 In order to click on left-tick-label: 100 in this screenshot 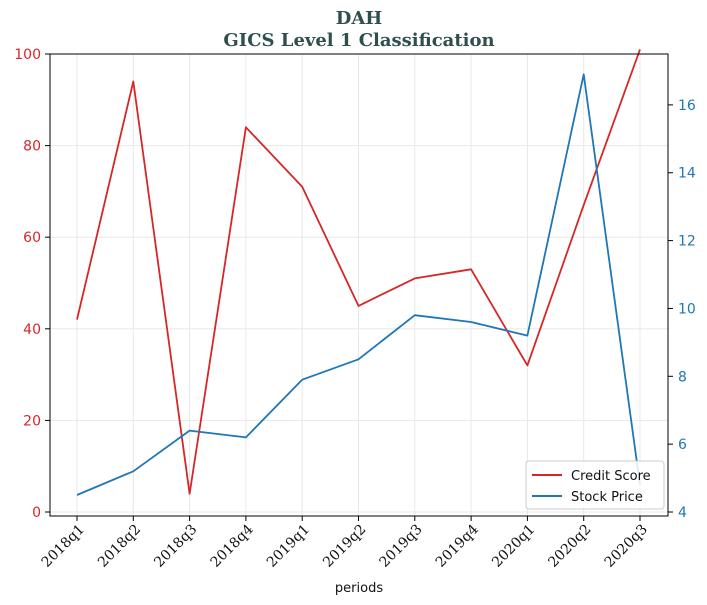, I will do `click(27, 55)`.